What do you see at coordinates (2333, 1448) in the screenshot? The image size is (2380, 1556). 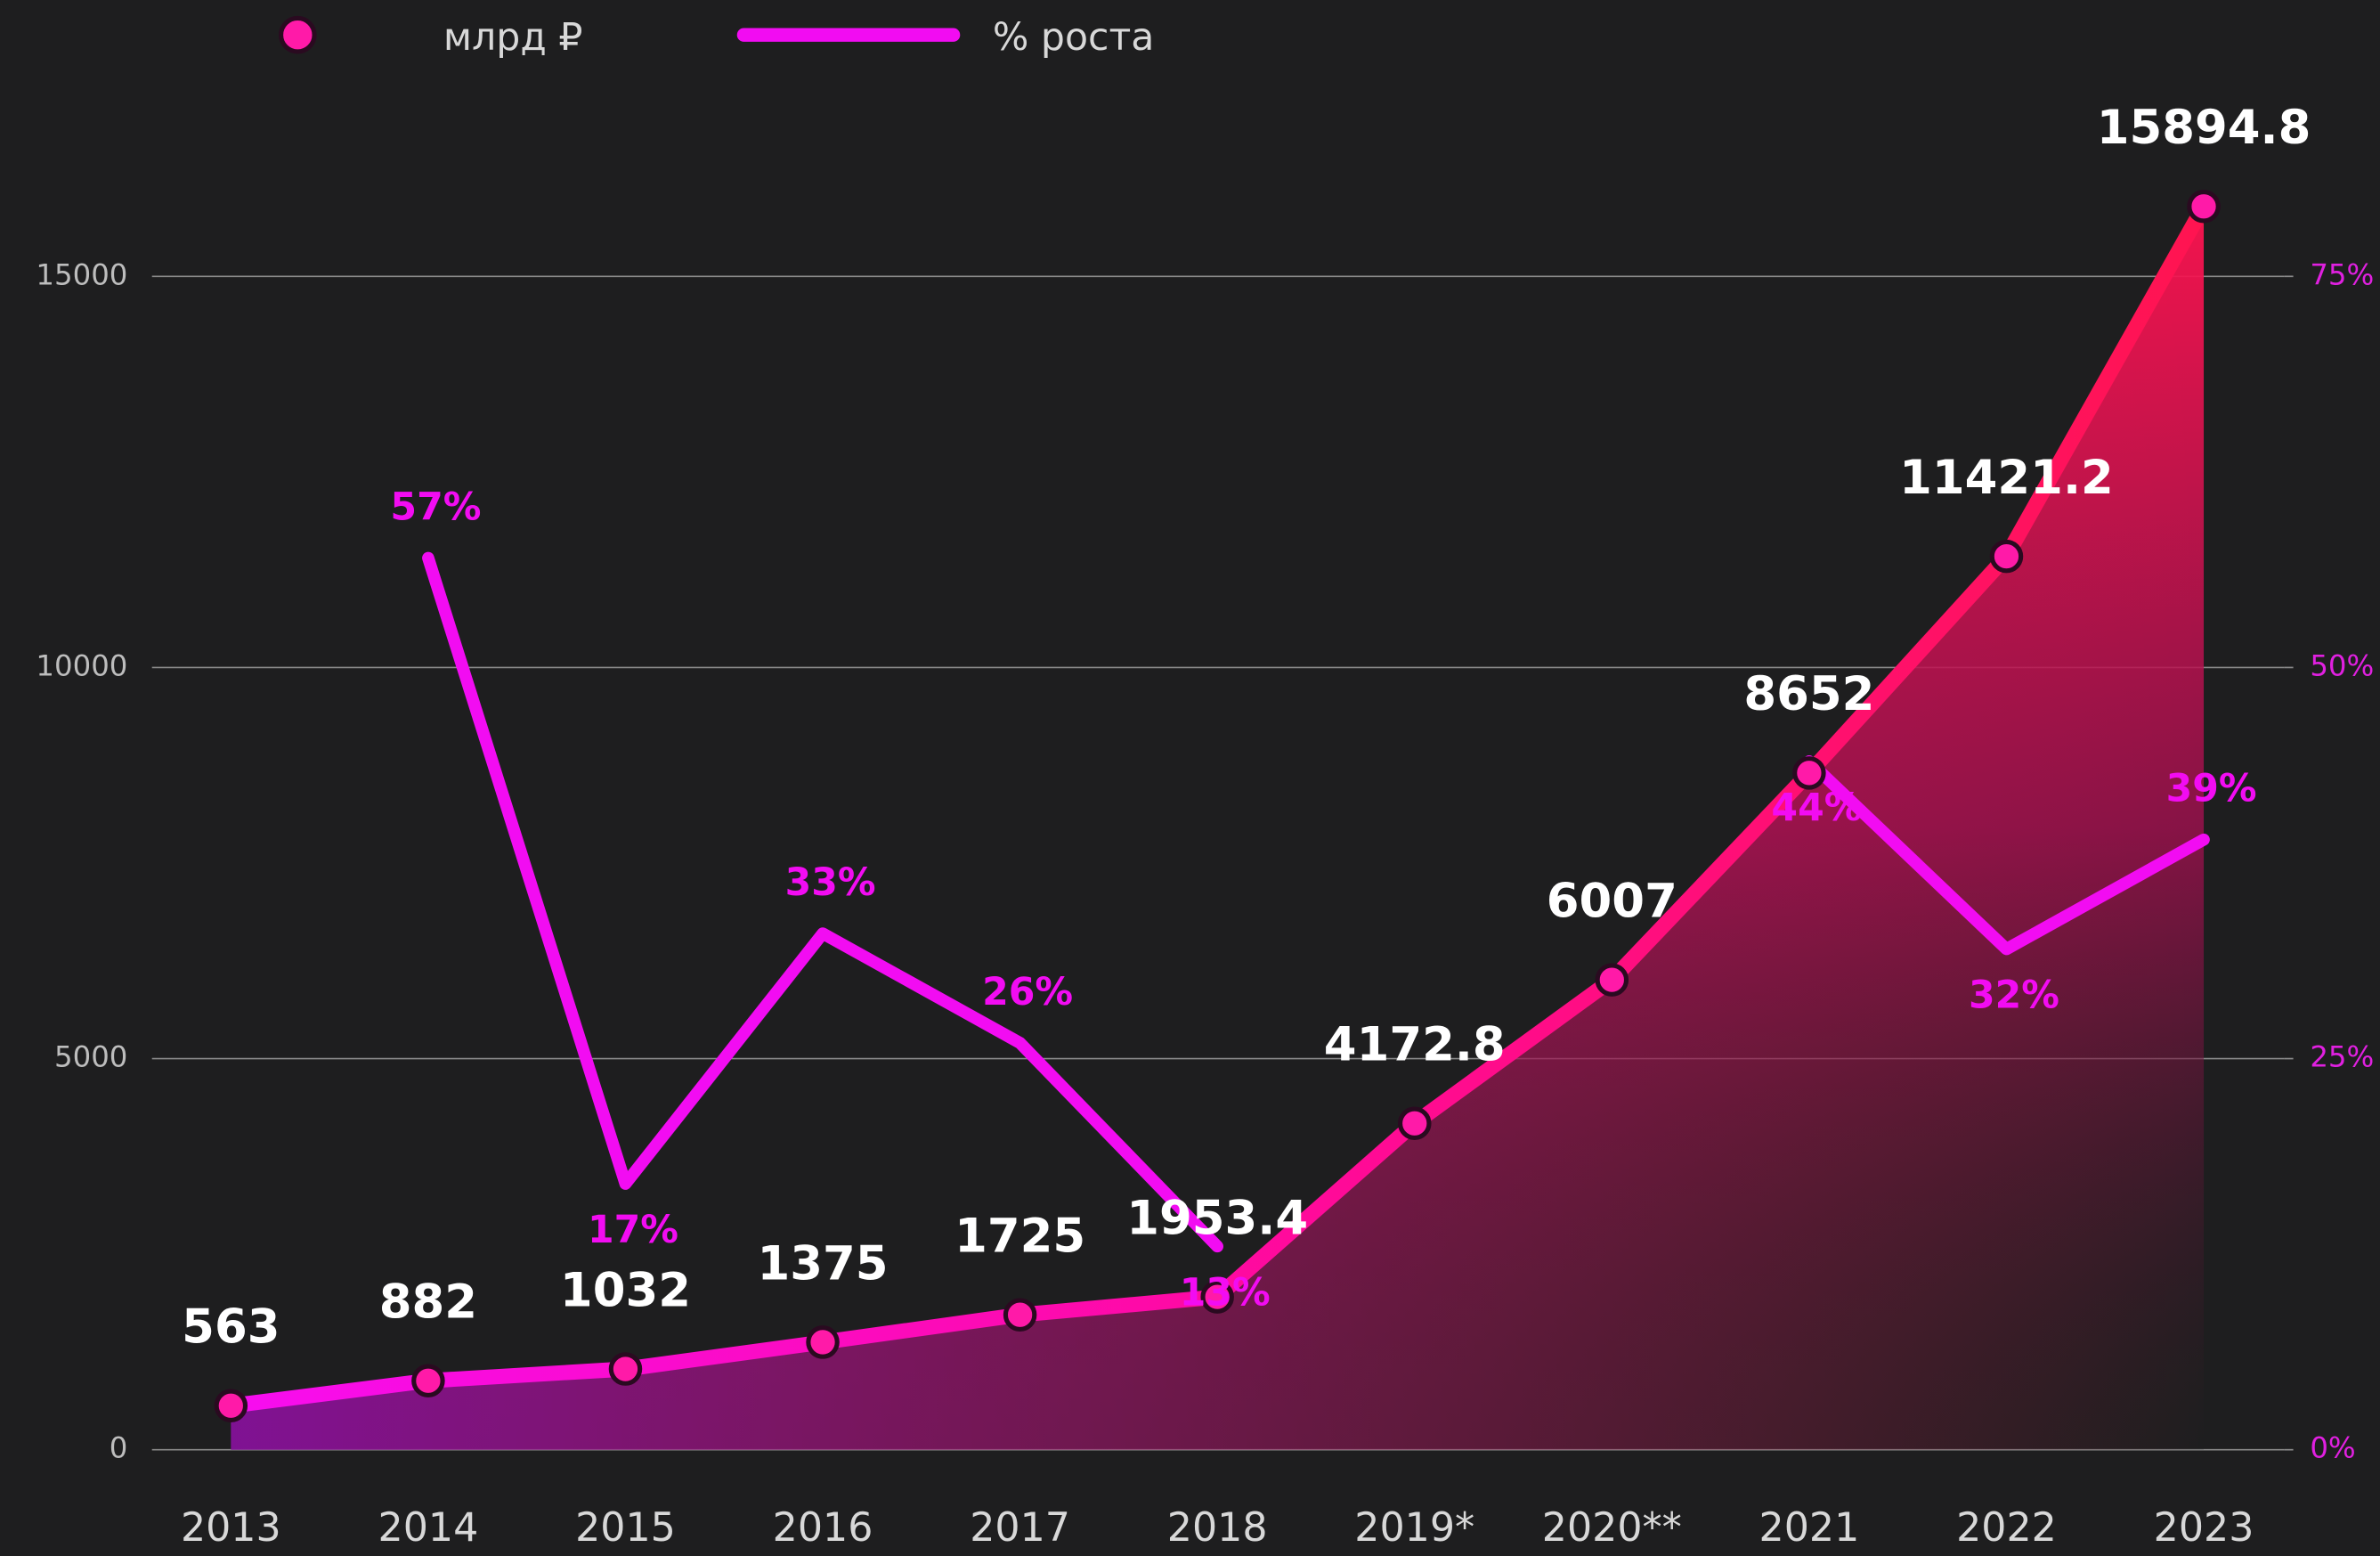 I see `y2-tick-label: 0%` at bounding box center [2333, 1448].